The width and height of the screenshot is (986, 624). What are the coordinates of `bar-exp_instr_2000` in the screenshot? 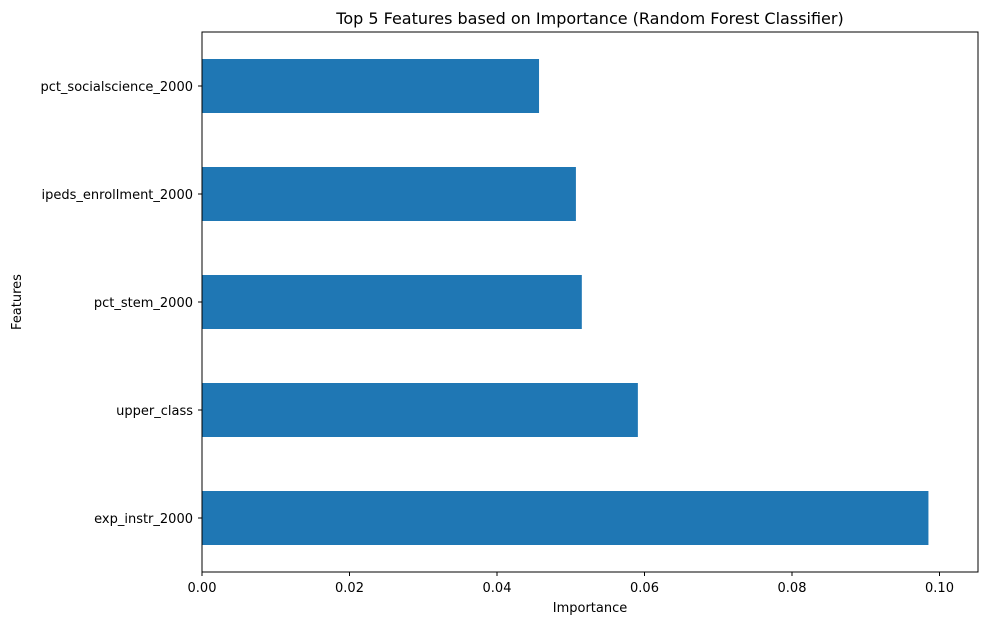 It's located at (565, 518).